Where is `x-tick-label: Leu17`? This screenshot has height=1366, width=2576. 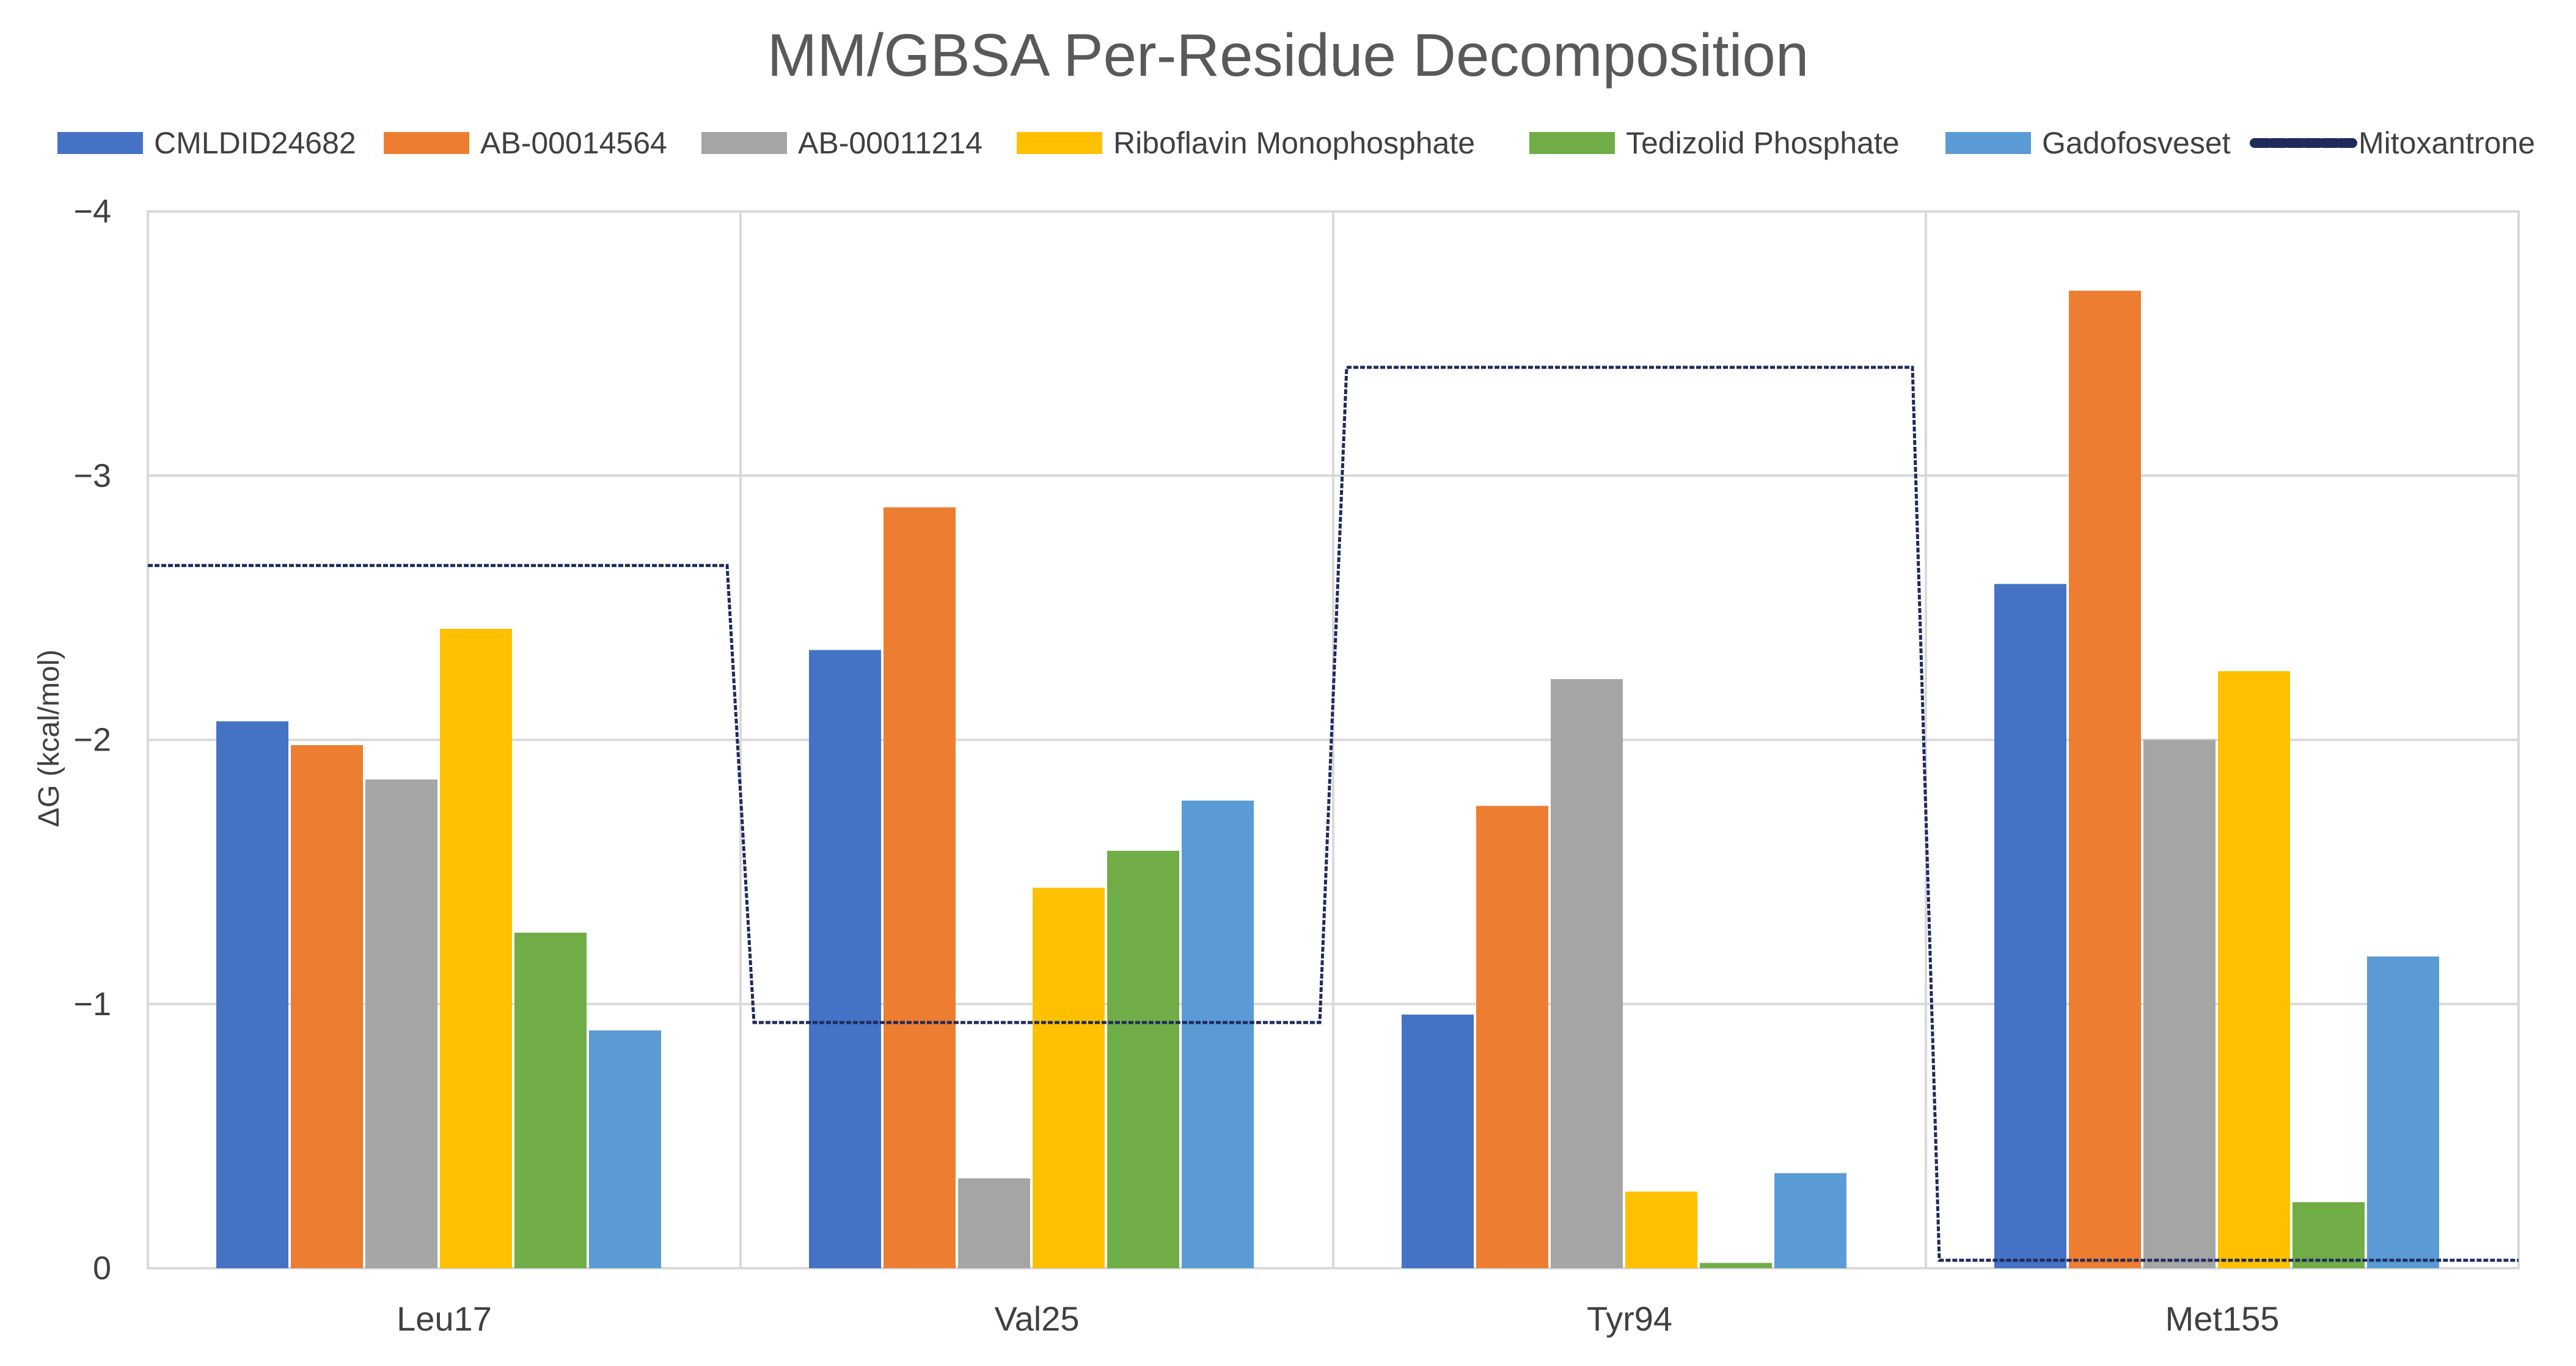
x-tick-label: Leu17 is located at coordinates (444, 1319).